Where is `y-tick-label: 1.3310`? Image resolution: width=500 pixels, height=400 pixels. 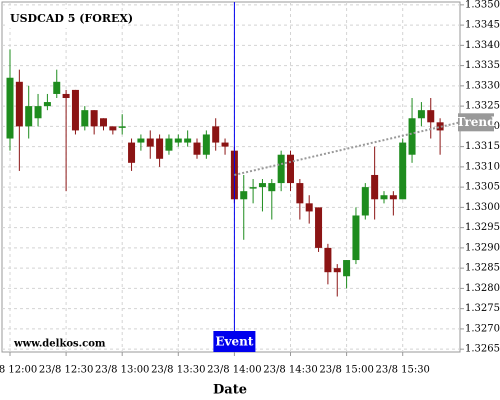 y-tick-label: 1.3310 is located at coordinates (482, 166).